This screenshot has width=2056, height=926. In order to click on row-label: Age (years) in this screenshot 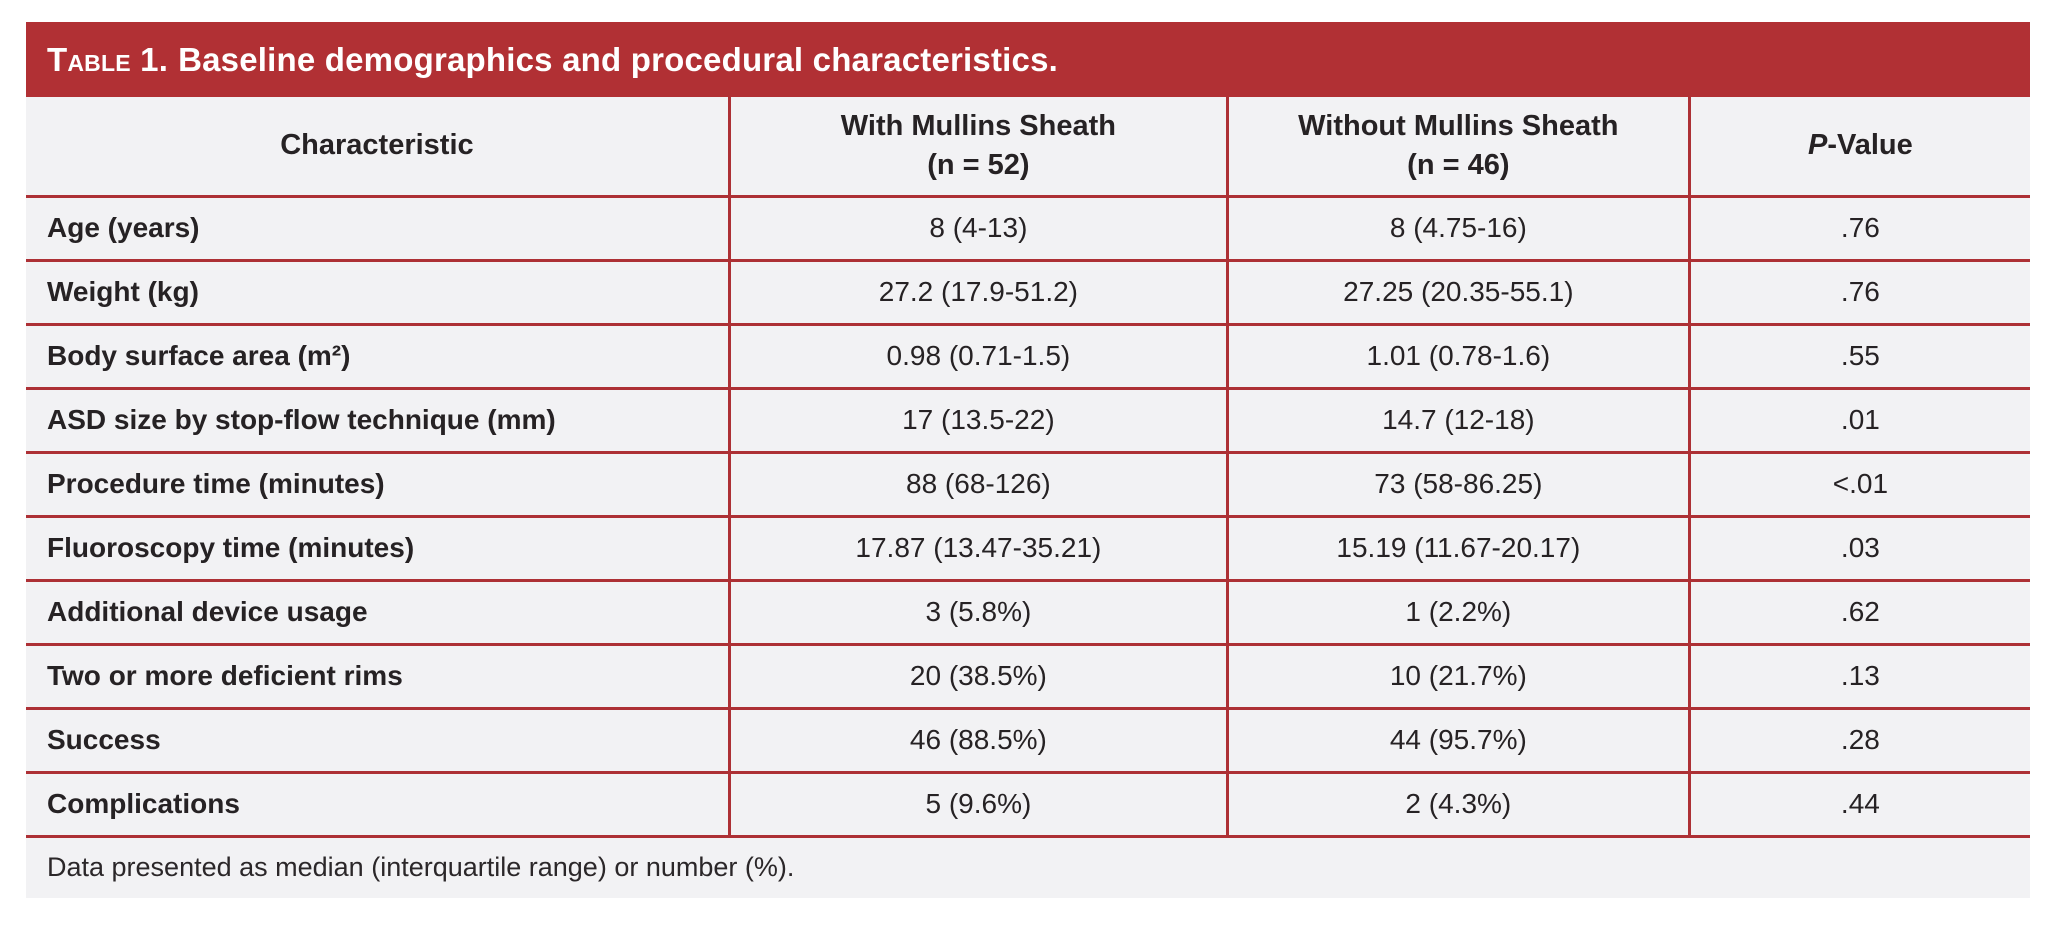, I will do `click(378, 227)`.